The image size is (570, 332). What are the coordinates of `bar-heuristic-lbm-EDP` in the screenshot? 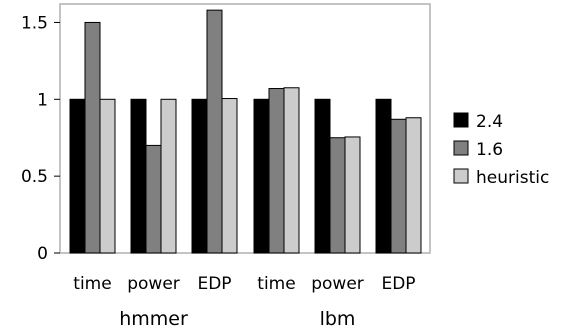 It's located at (413, 185).